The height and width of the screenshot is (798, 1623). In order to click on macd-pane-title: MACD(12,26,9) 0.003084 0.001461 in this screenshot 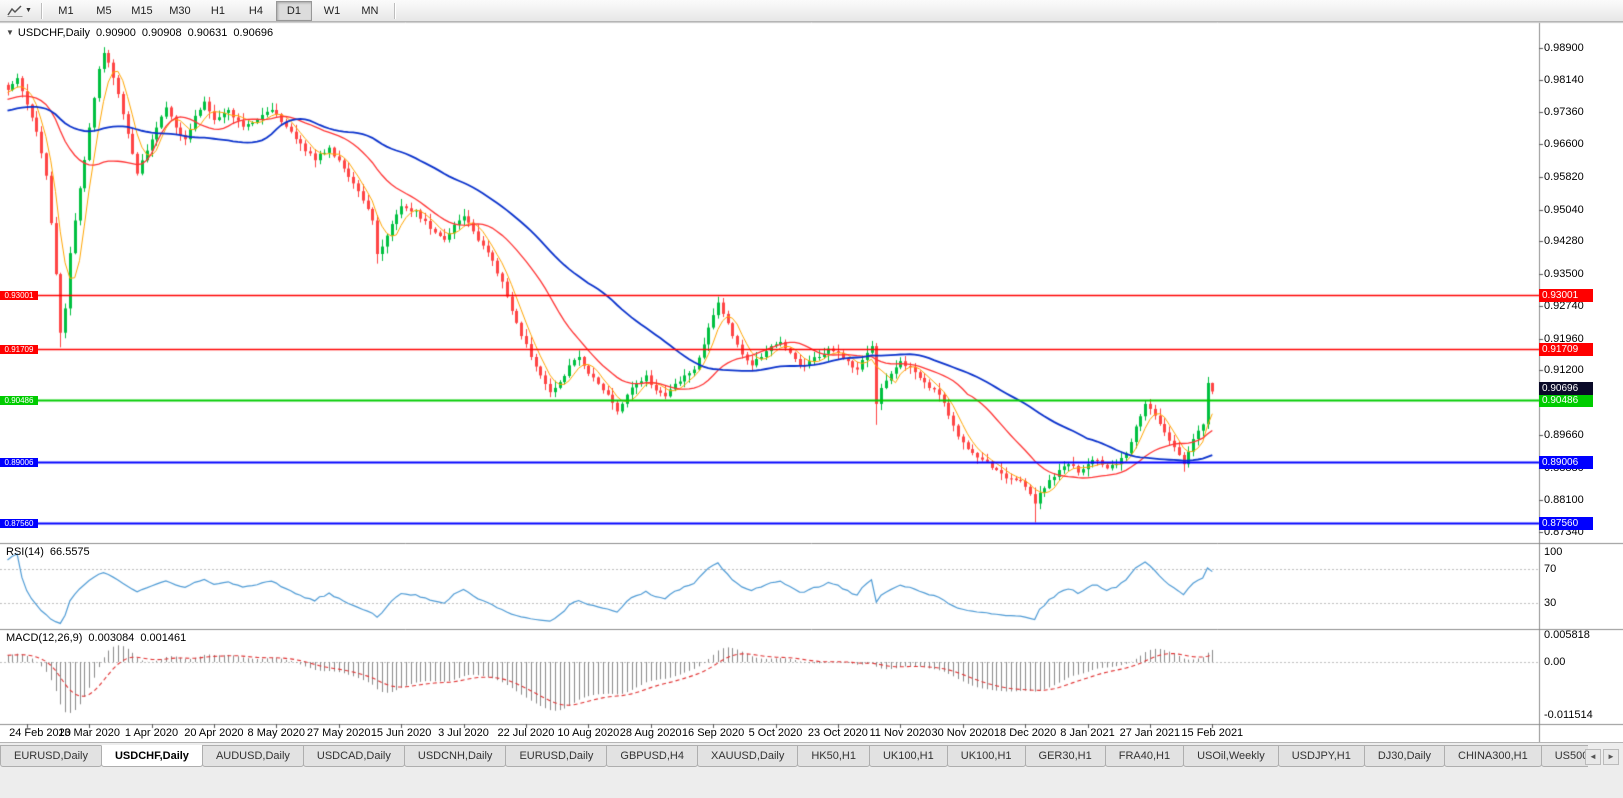, I will do `click(96, 638)`.